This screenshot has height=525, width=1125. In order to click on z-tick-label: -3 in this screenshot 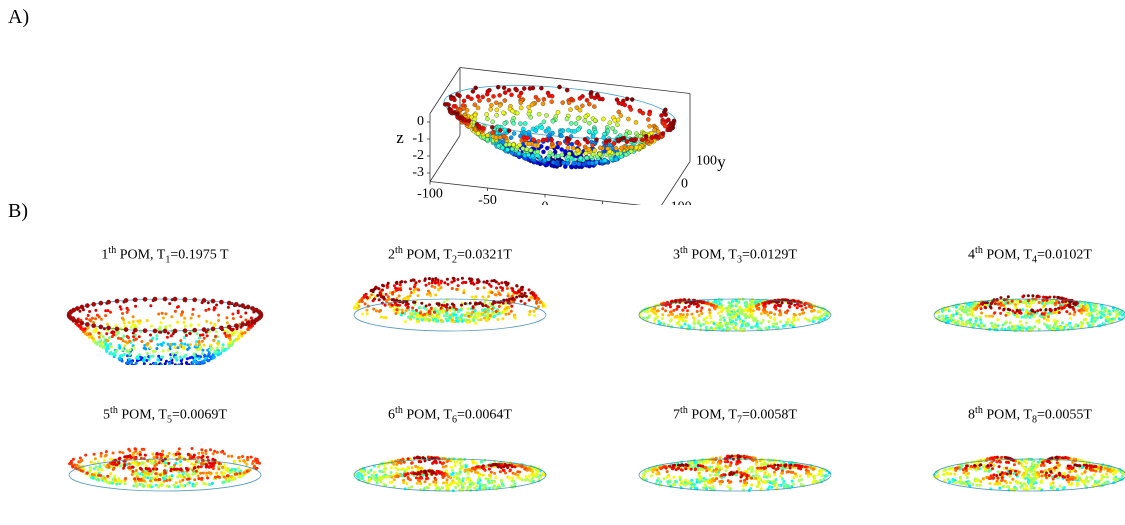, I will do `click(418, 172)`.